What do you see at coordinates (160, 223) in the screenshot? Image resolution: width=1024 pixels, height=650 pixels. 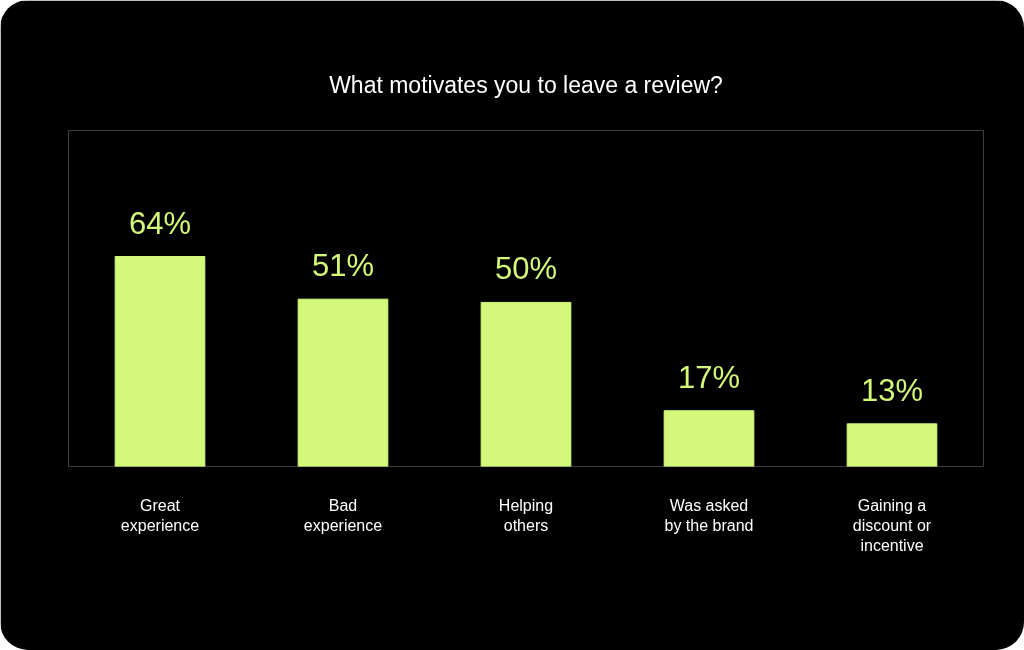 I see `data-label: 64%` at bounding box center [160, 223].